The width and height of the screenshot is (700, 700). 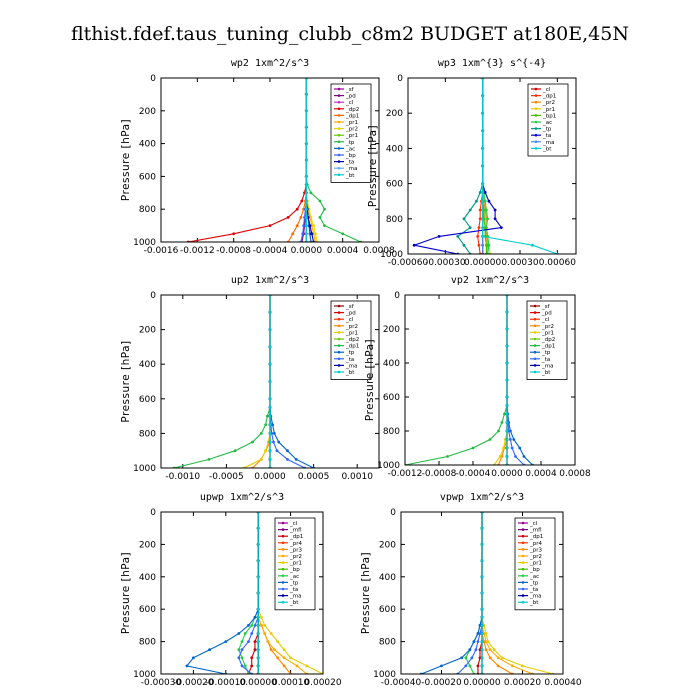 What do you see at coordinates (233, 251) in the screenshot?
I see `x-tick-label: -0.0008` at bounding box center [233, 251].